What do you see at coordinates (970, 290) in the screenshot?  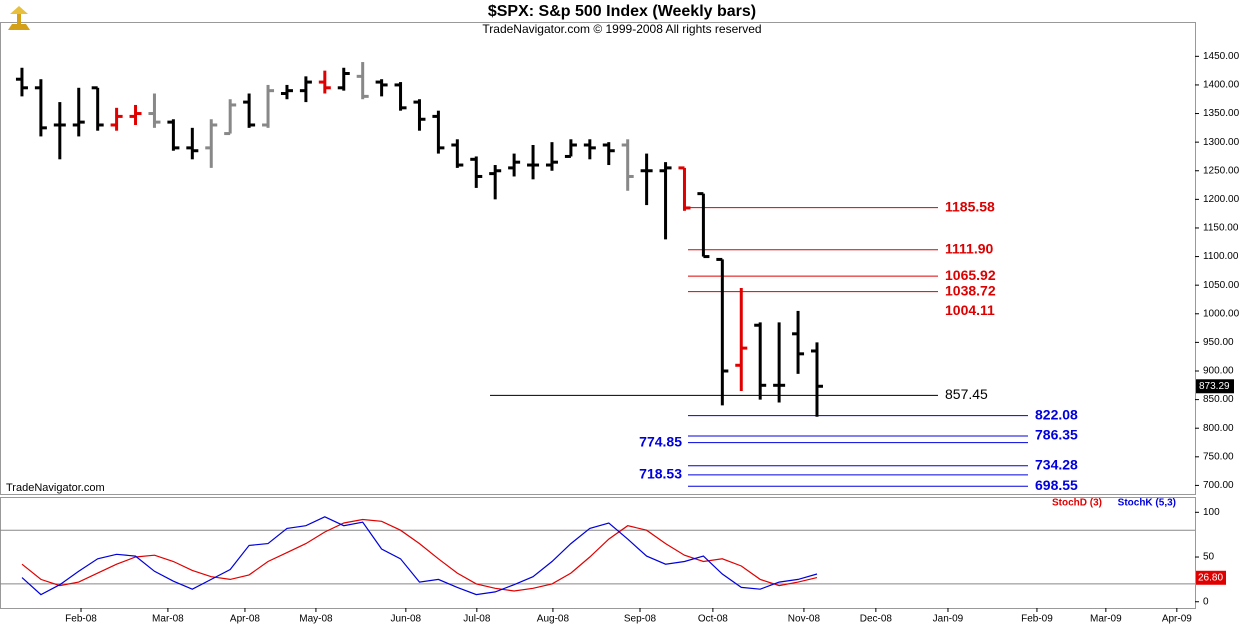 I see `level-label: 1038.72` at bounding box center [970, 290].